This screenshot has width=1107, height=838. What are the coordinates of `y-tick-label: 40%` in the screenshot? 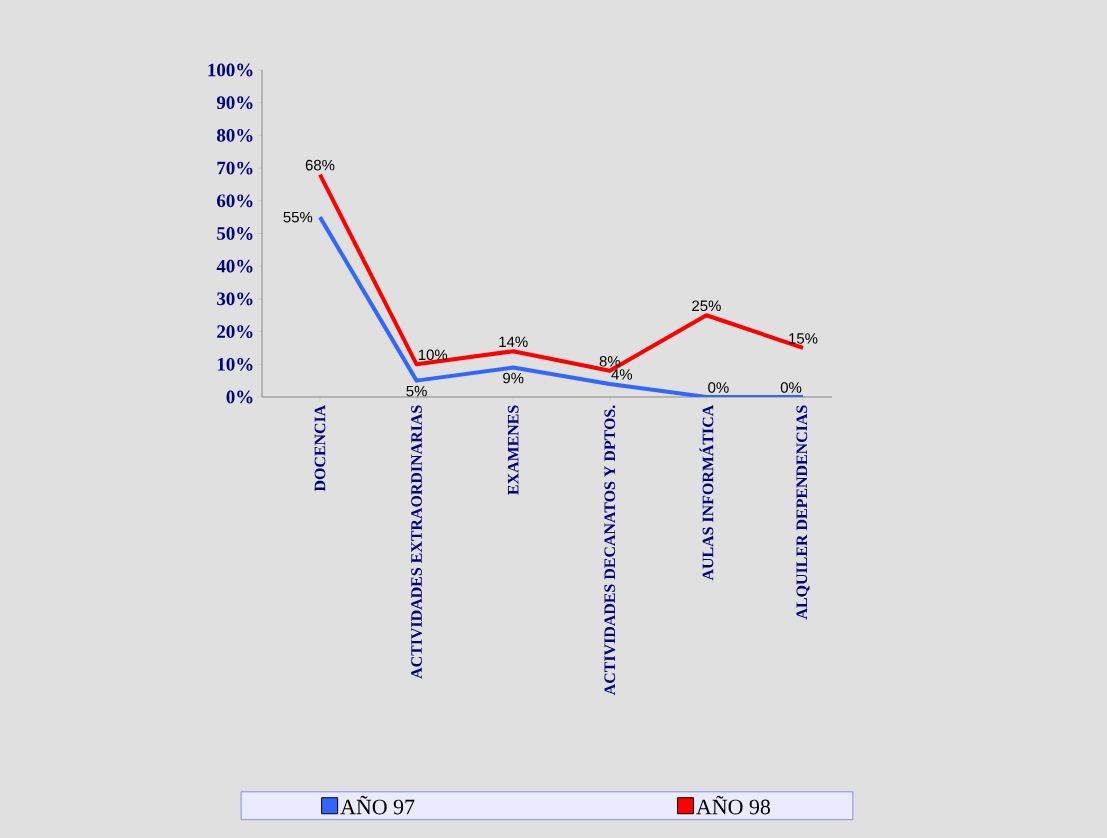 It's located at (234, 266).